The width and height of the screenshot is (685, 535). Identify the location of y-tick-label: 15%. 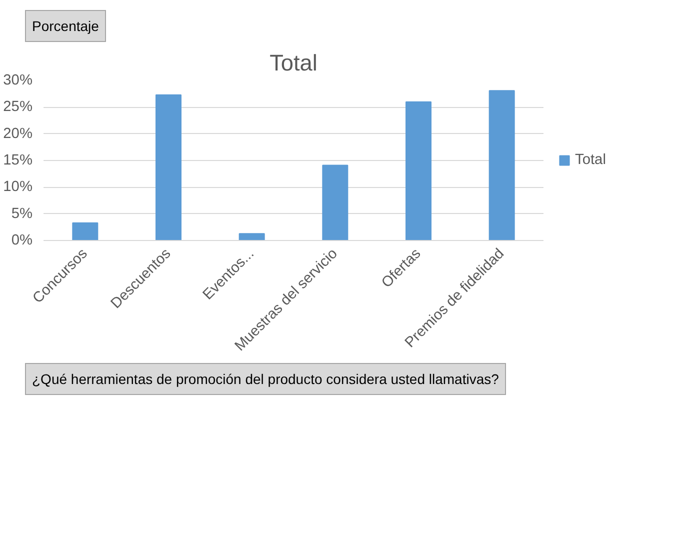
(18, 160).